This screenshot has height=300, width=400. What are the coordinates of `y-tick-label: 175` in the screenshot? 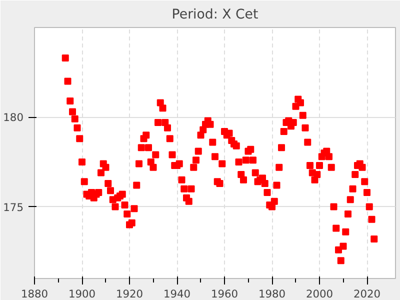 It's located at (13, 207).